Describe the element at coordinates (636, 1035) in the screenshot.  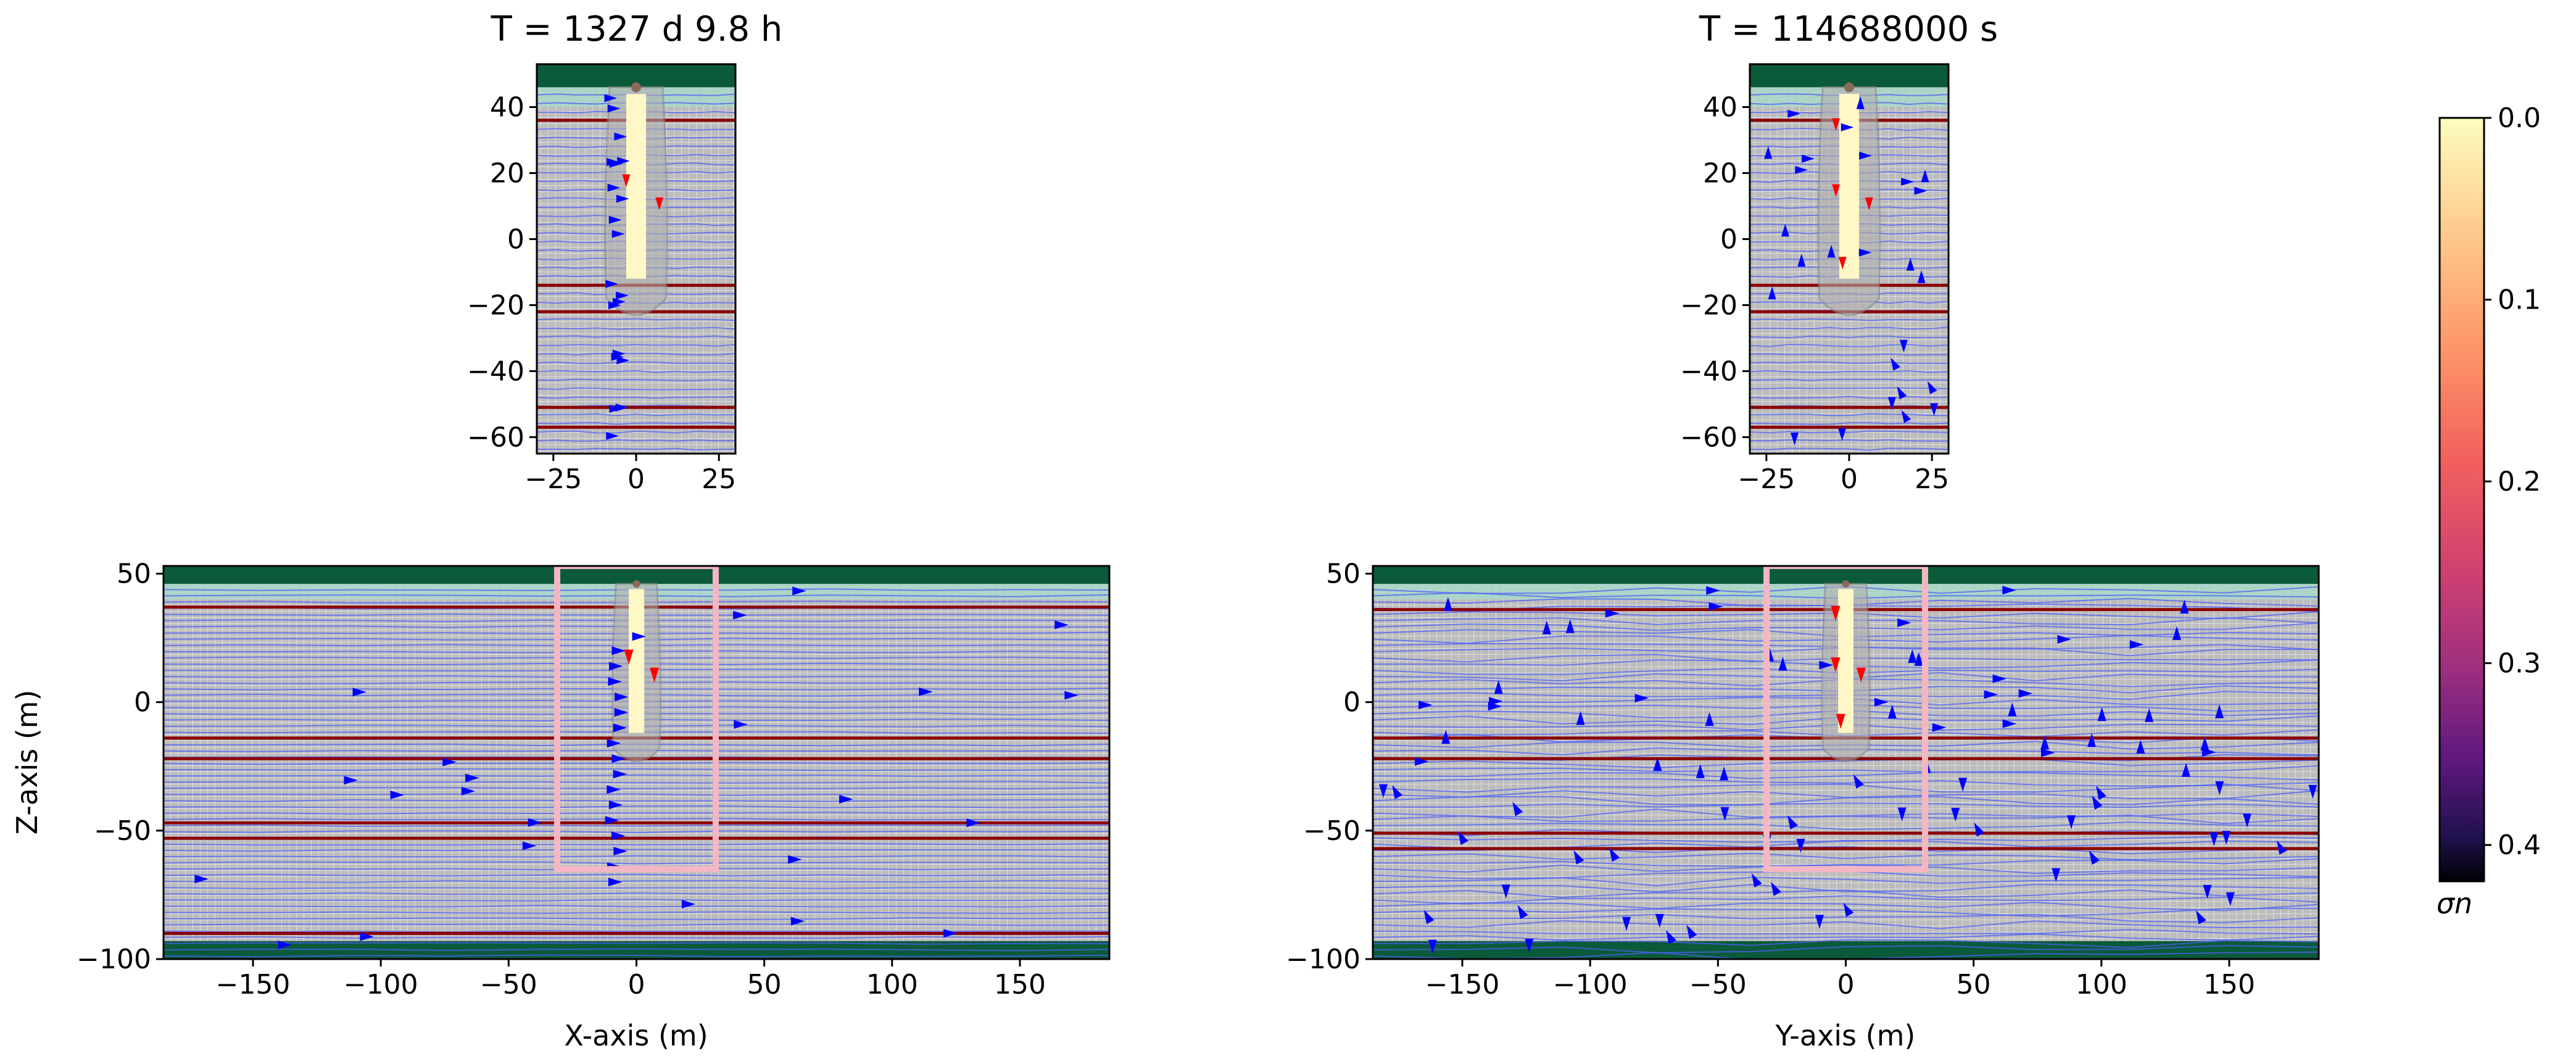
I see `x-axis-label: X-axis (m)` at that location.